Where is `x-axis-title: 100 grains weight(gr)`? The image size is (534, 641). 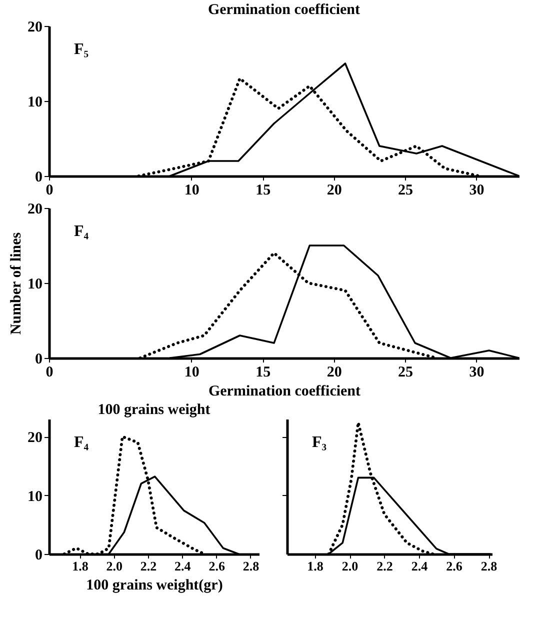
x-axis-title: 100 grains weight(gr) is located at coordinates (154, 586).